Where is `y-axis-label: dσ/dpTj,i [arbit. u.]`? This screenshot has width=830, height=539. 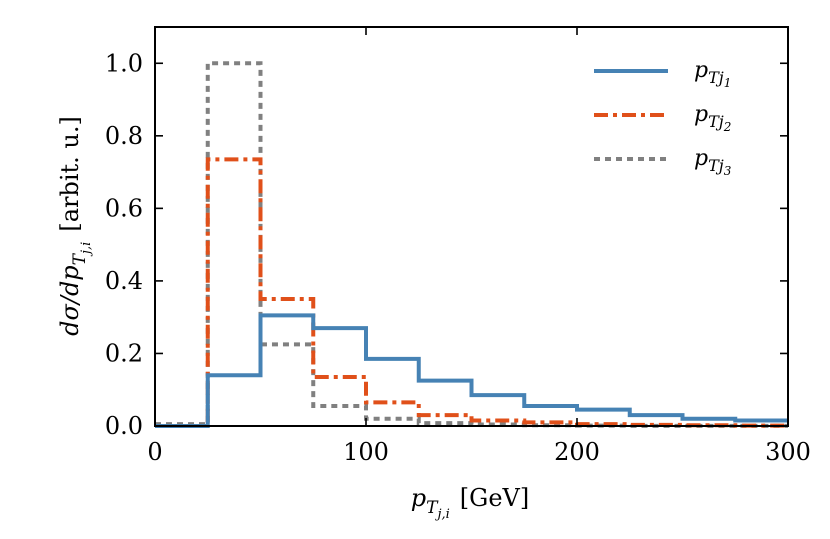
y-axis-label: dσ/dpTj,i [arbit. u.] is located at coordinates (75, 226).